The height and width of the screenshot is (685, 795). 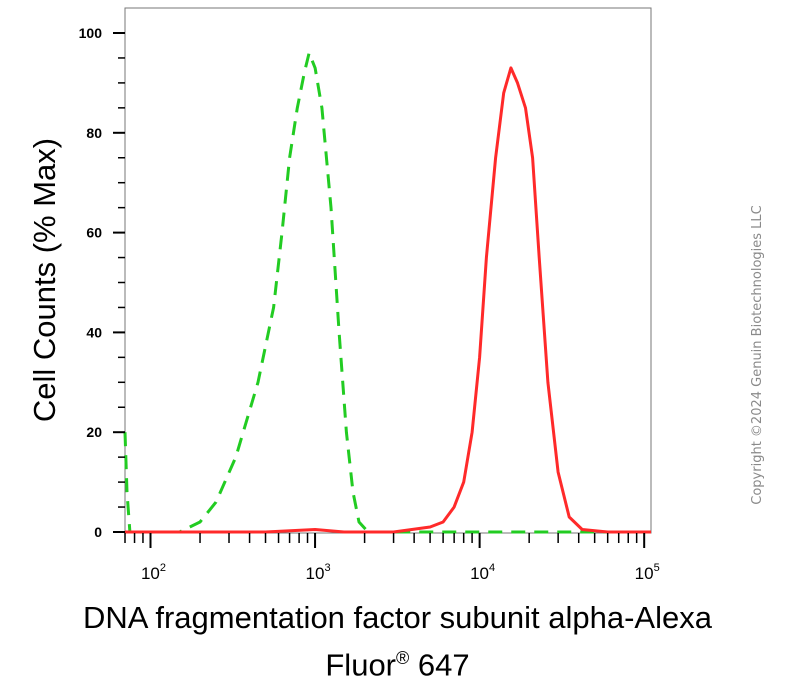 I want to click on x-axis-title-line2-tail: 647, so click(x=439, y=665).